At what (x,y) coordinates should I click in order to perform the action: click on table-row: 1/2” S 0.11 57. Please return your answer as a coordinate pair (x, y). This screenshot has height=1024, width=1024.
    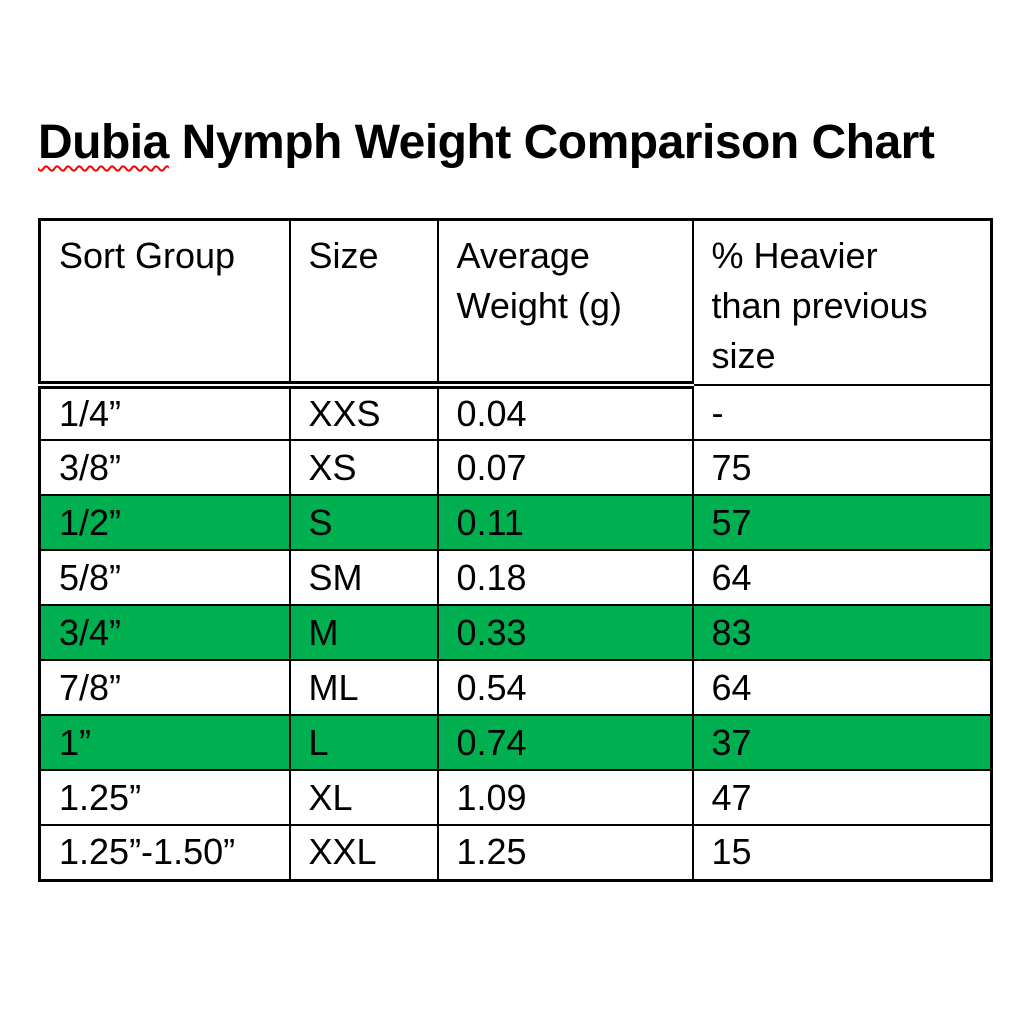
    Looking at the image, I should click on (515, 522).